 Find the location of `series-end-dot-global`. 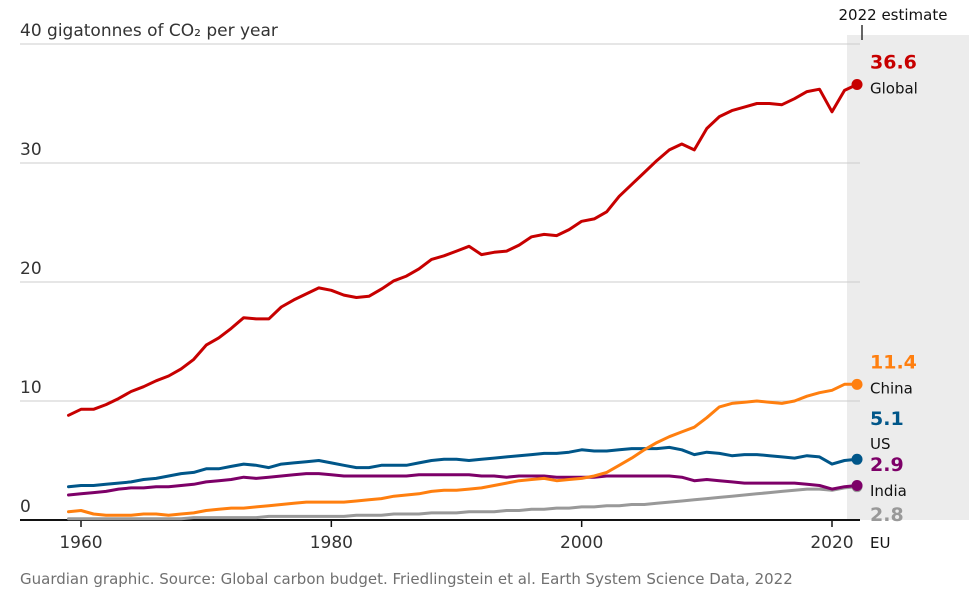

series-end-dot-global is located at coordinates (857, 84).